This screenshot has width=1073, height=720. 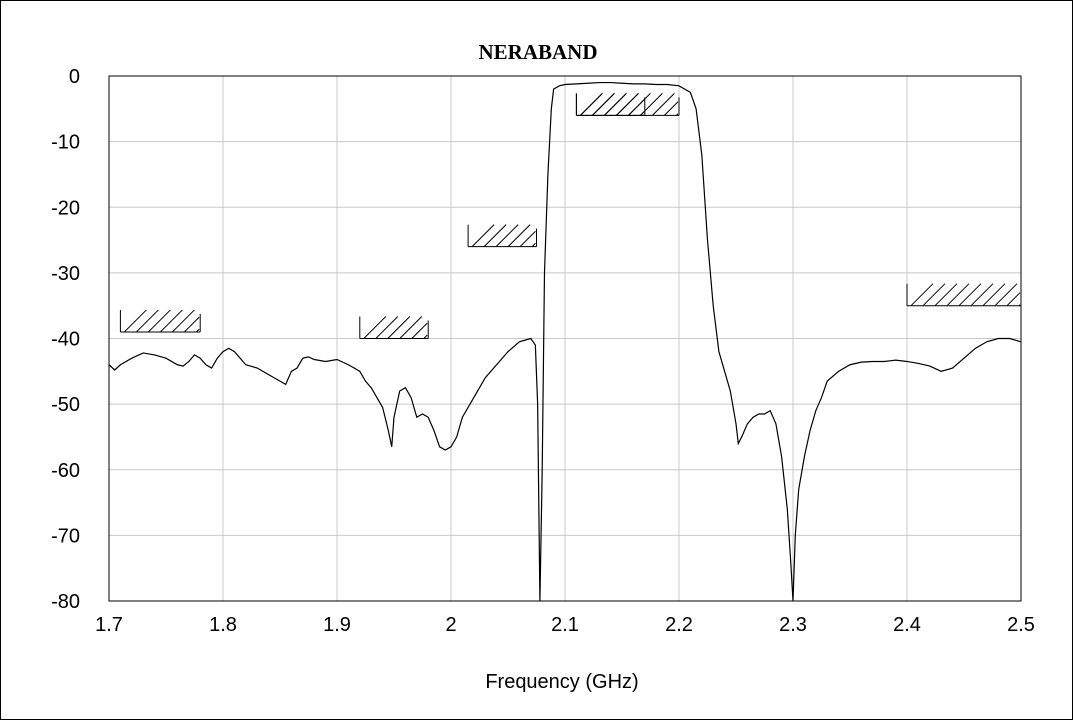 I want to click on x-tick-label: 2.4, so click(x=907, y=625).